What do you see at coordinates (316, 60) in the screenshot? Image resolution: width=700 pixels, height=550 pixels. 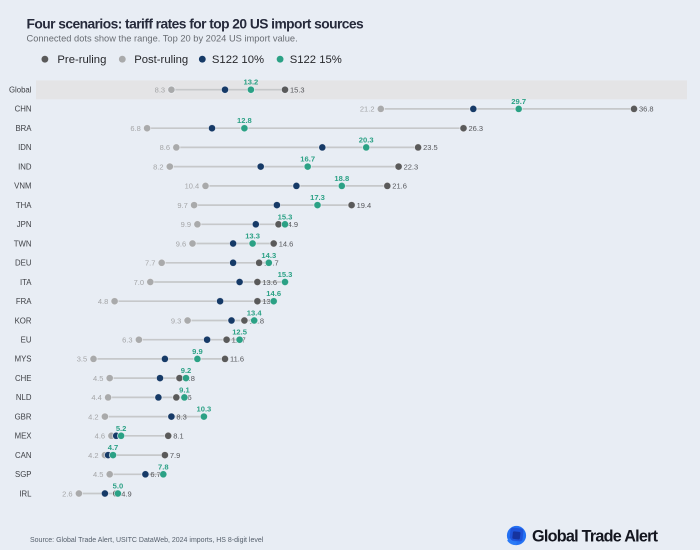 I see `svg-text: S122 15%` at bounding box center [316, 60].